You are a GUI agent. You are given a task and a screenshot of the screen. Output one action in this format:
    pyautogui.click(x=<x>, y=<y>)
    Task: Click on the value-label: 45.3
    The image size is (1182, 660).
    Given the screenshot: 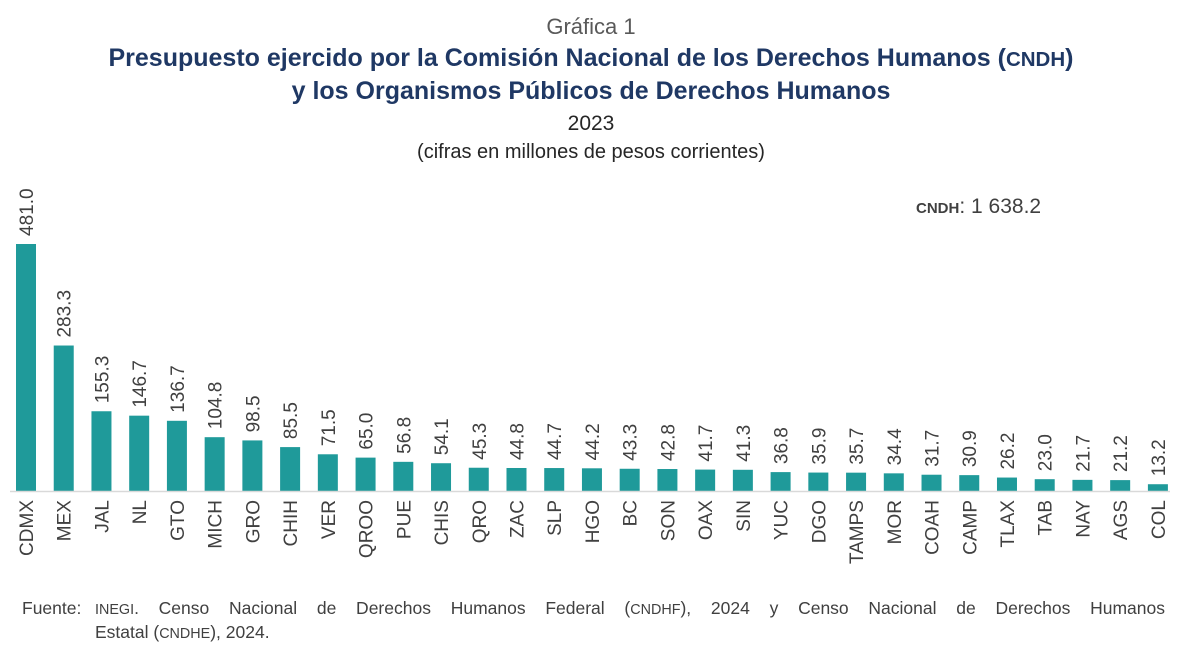 What is the action you would take?
    pyautogui.click(x=480, y=441)
    